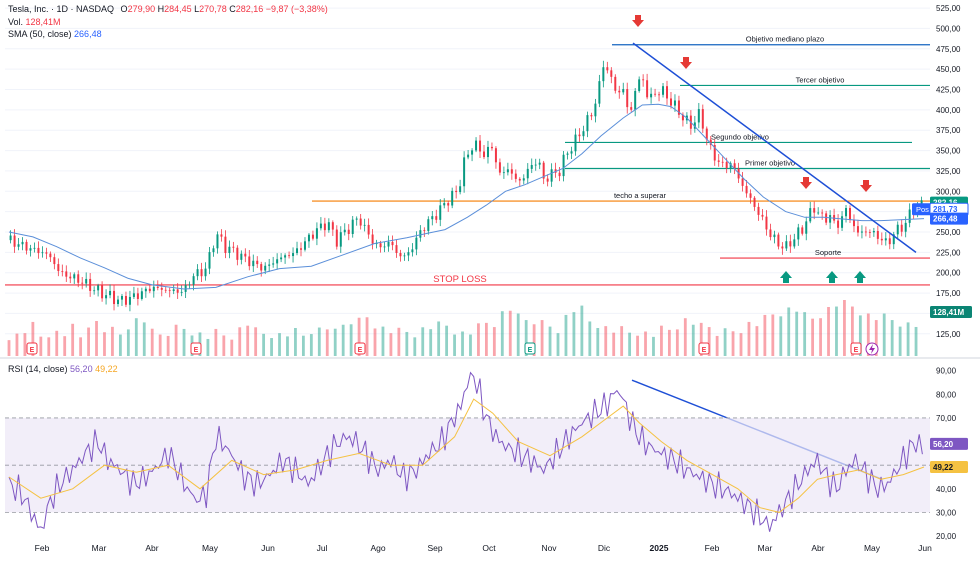 The width and height of the screenshot is (980, 564). I want to click on rsi-tick-label: 30,00, so click(946, 512).